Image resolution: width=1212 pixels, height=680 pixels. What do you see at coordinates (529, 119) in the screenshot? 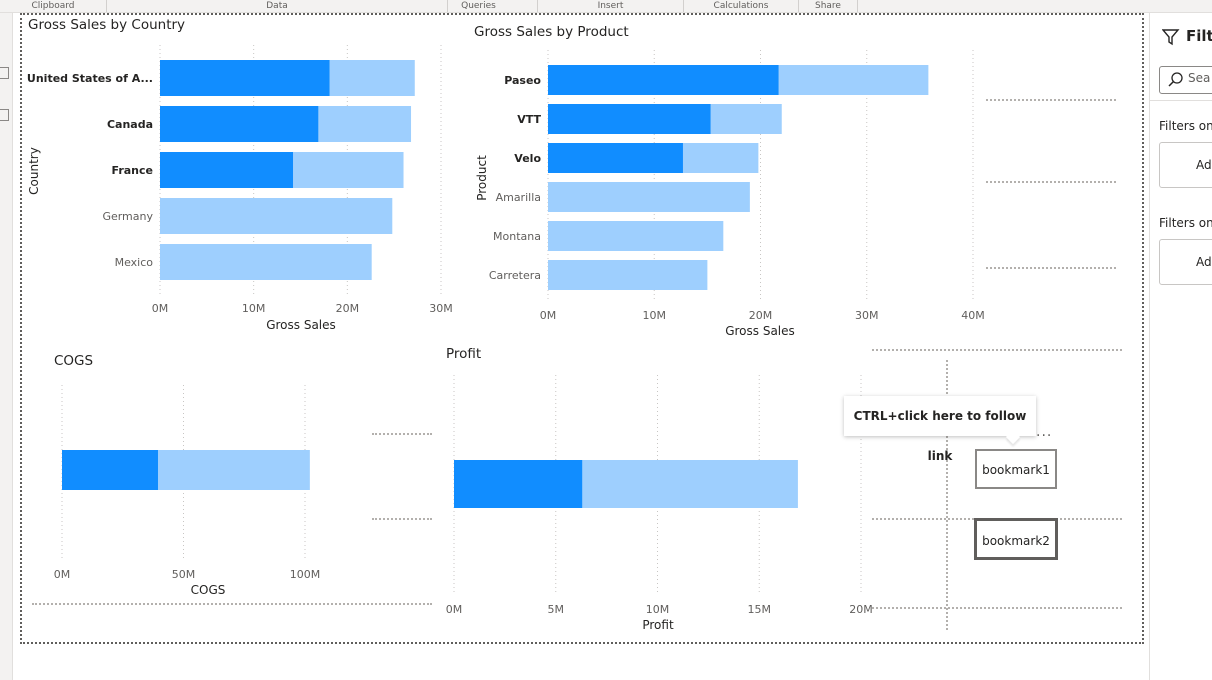
I see `category-label: VTT` at bounding box center [529, 119].